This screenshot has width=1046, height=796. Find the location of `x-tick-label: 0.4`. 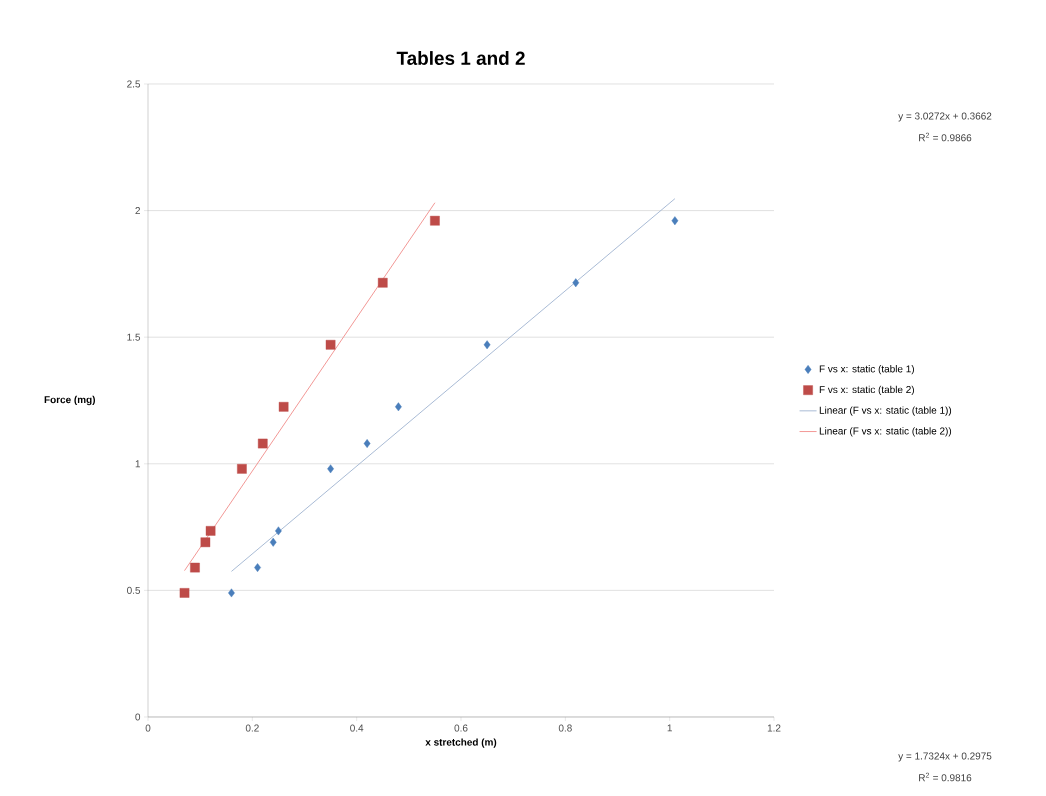

x-tick-label: 0.4 is located at coordinates (357, 728).